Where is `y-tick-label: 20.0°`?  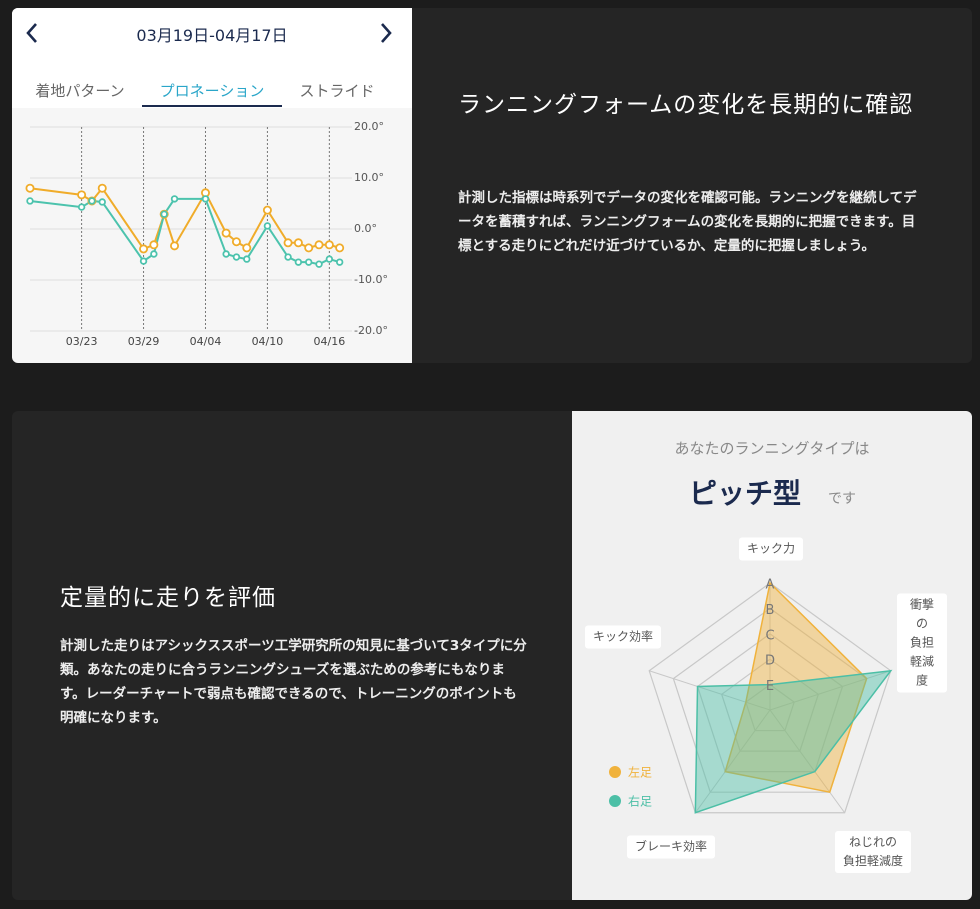 y-tick-label: 20.0° is located at coordinates (369, 126).